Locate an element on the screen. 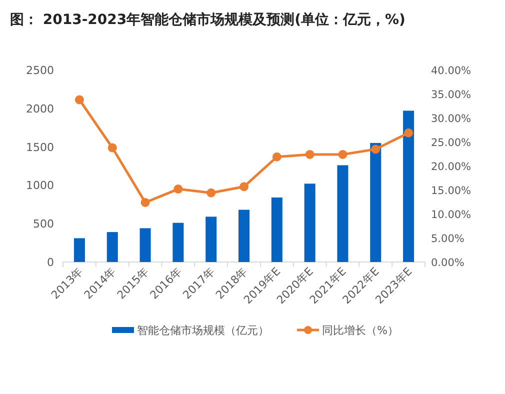 The image size is (505, 394). y-tick-label: 2000 is located at coordinates (40, 109).